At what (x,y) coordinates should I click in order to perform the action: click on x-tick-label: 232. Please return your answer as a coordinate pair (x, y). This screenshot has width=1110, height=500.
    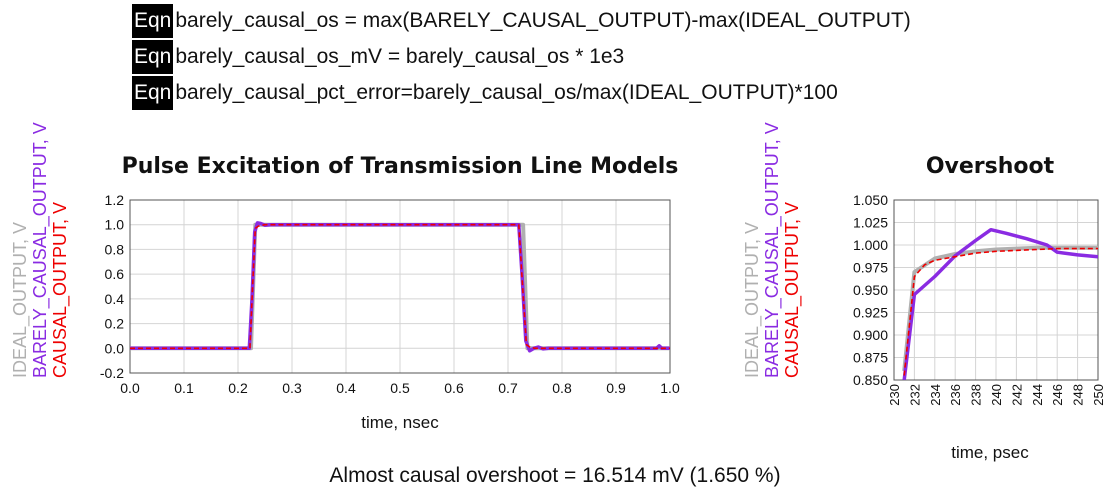
    Looking at the image, I should click on (914, 395).